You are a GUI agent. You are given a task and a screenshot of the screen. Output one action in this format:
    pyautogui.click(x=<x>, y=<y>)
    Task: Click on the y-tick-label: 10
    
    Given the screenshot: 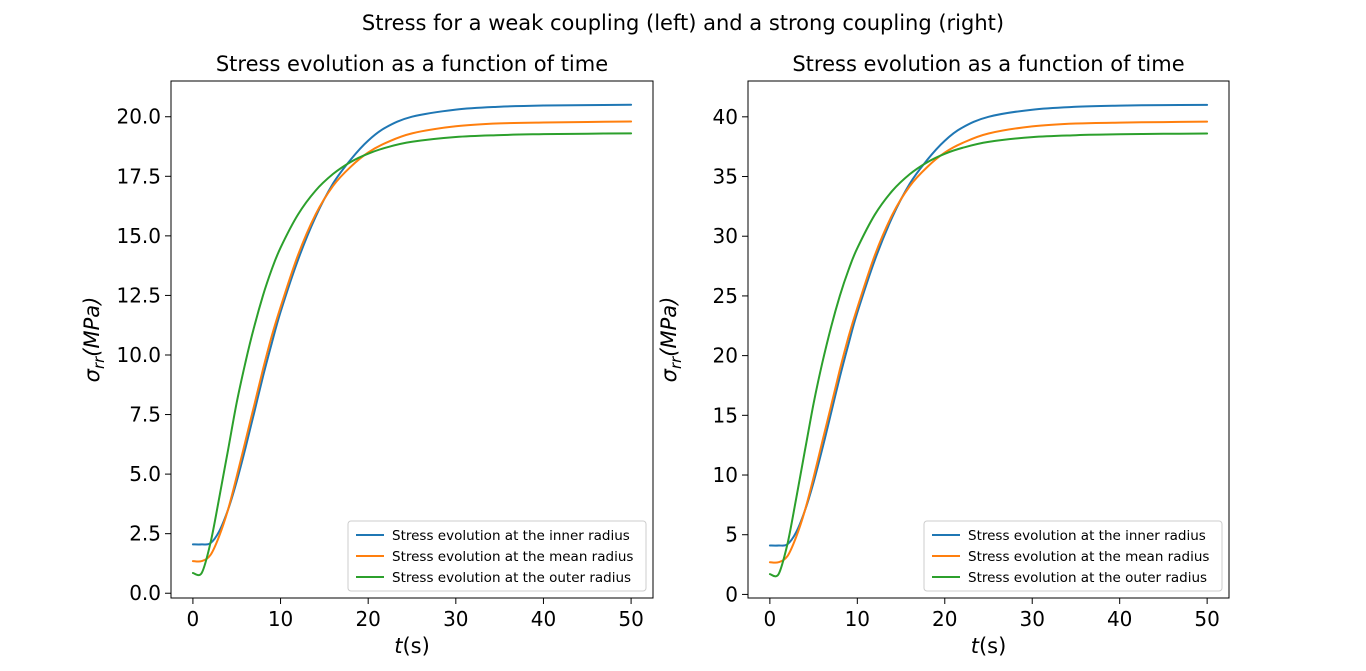 What is the action you would take?
    pyautogui.click(x=725, y=475)
    